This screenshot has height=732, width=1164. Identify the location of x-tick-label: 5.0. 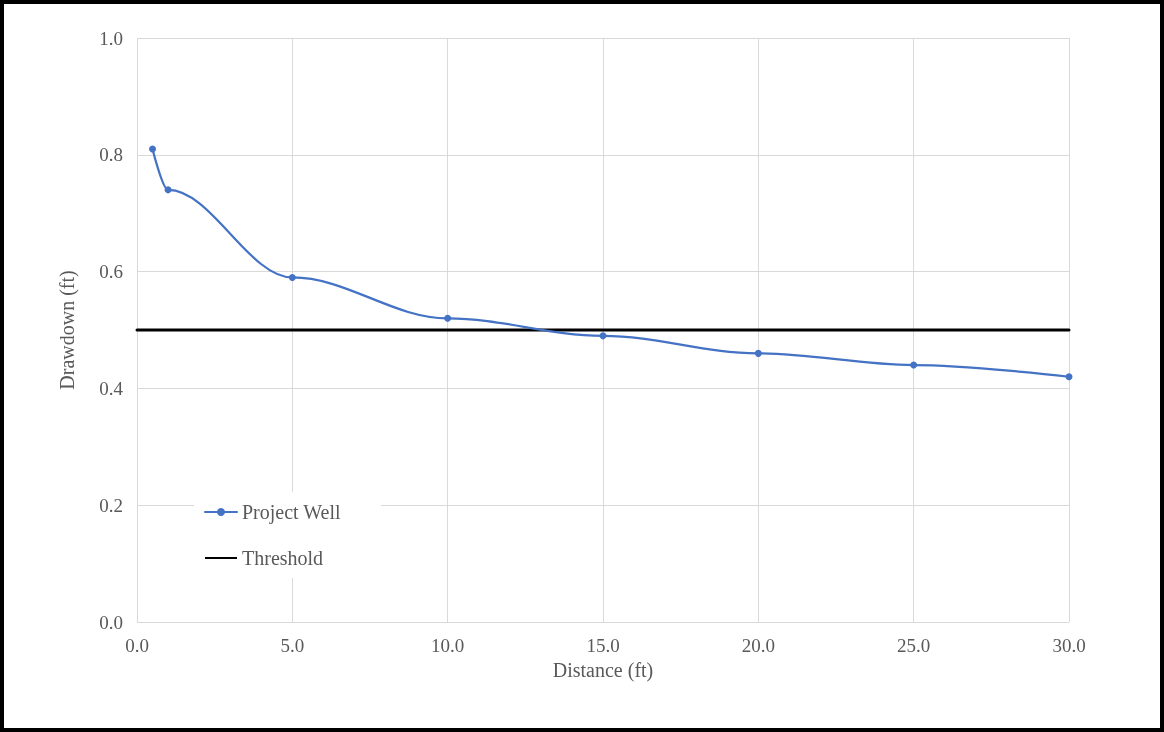
(292, 645).